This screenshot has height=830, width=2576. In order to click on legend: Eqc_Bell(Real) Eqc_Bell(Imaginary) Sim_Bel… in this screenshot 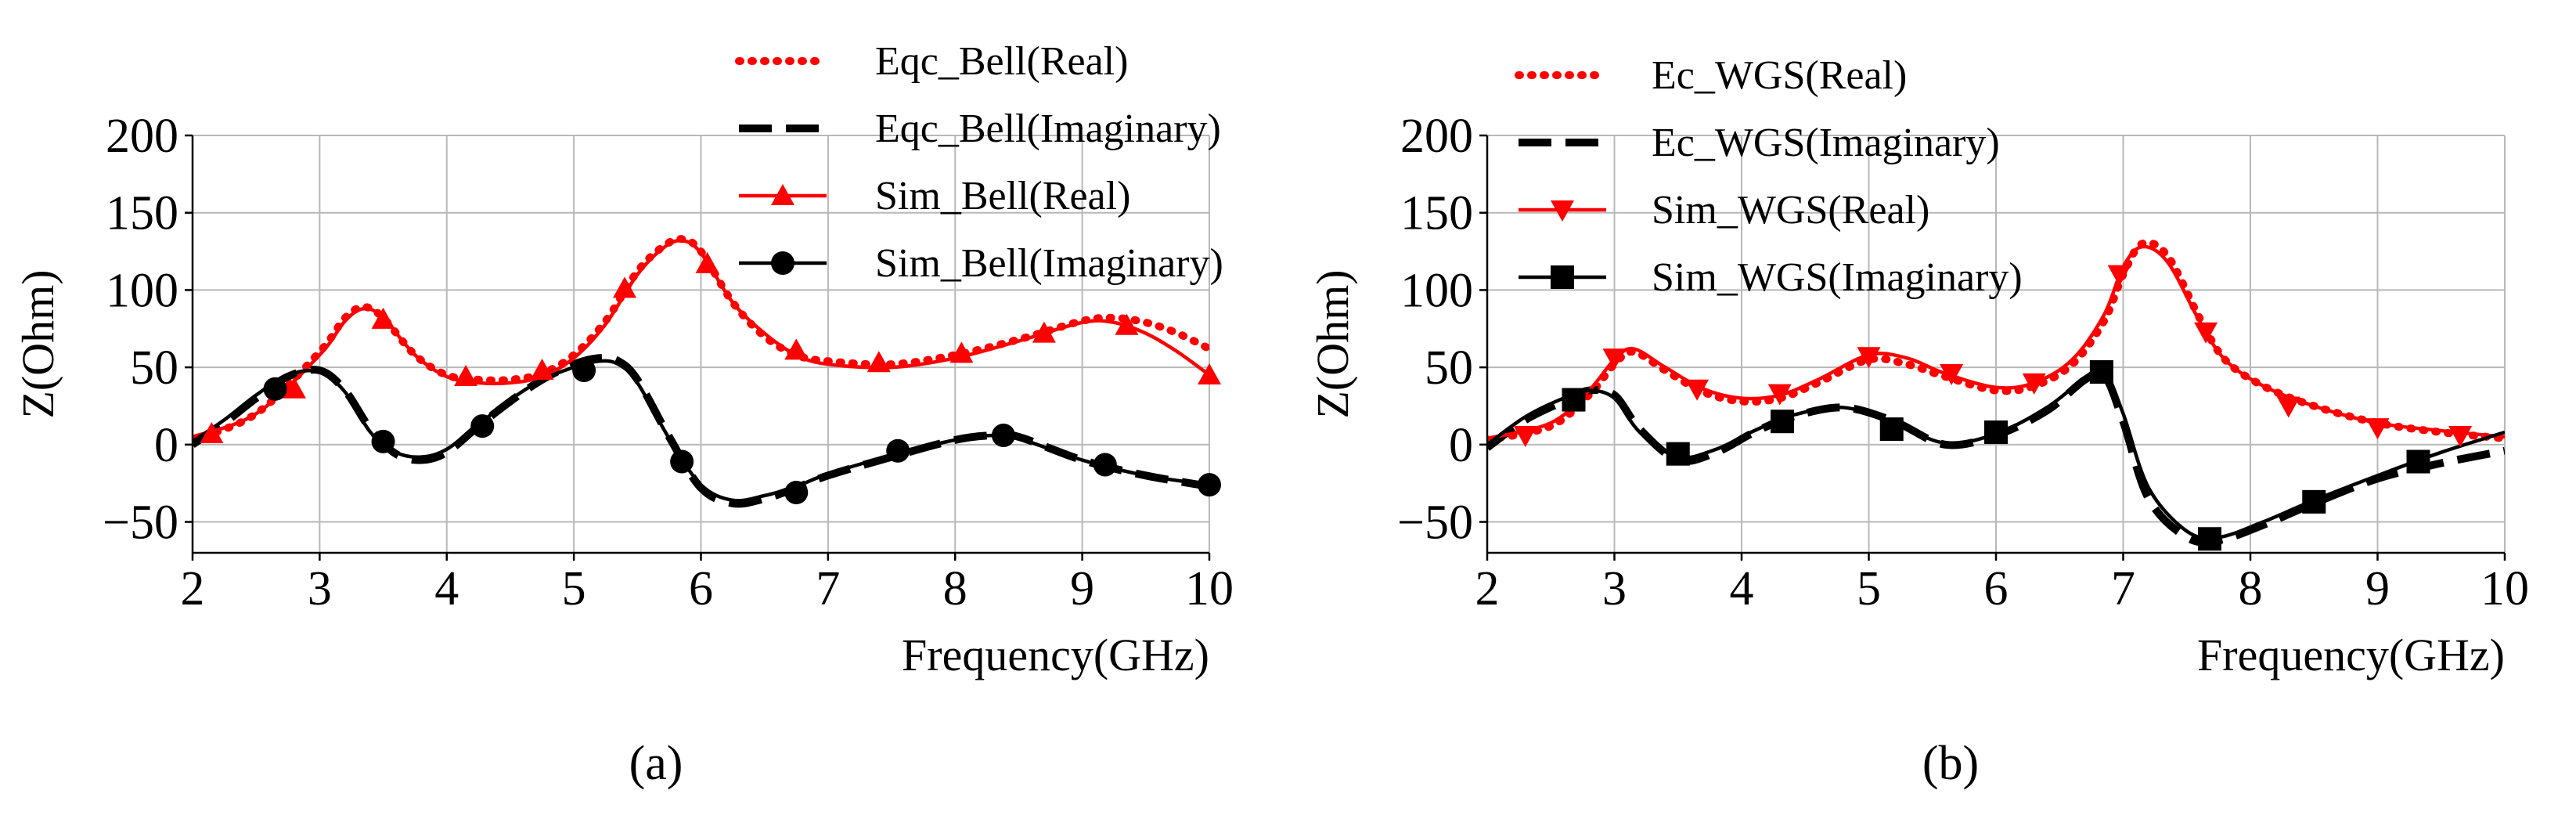, I will do `click(979, 162)`.